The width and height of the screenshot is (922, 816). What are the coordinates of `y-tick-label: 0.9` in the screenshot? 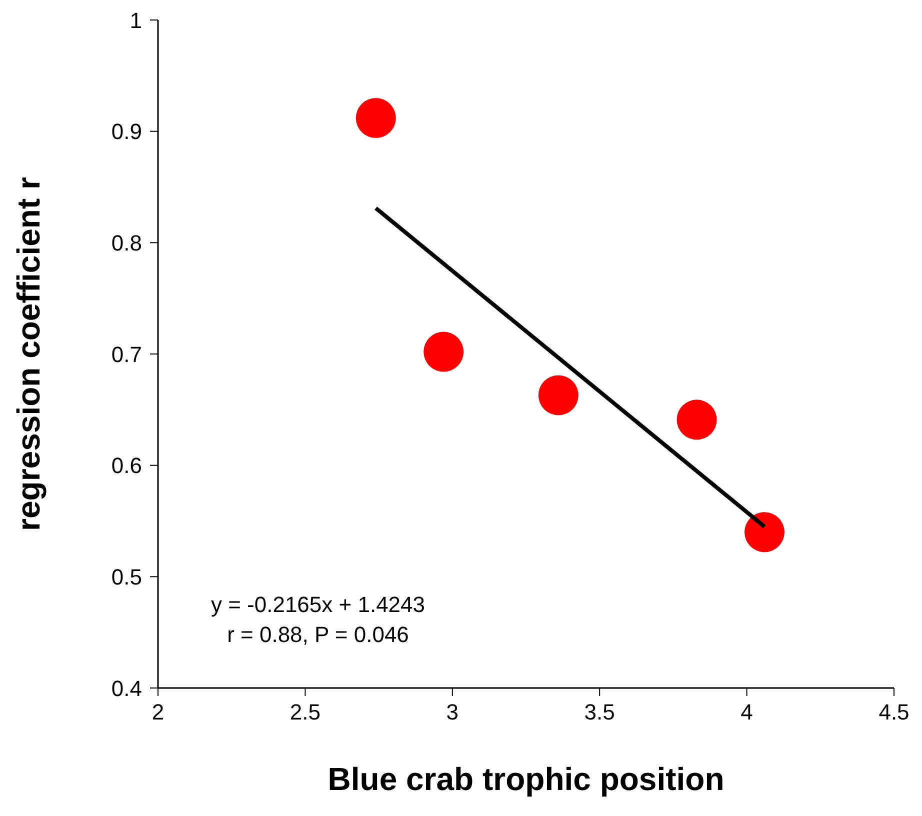 It's located at (126, 131).